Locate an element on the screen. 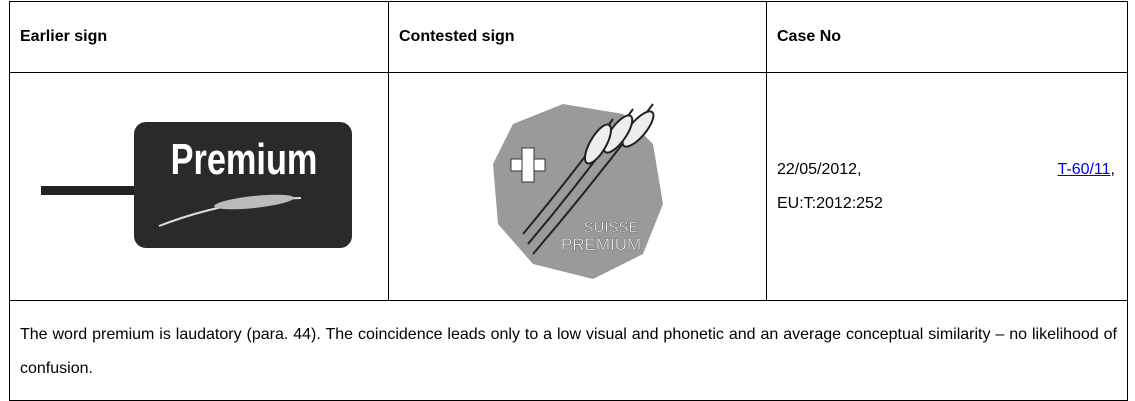 The height and width of the screenshot is (401, 1135). case-link: T-60/11 is located at coordinates (1084, 169).